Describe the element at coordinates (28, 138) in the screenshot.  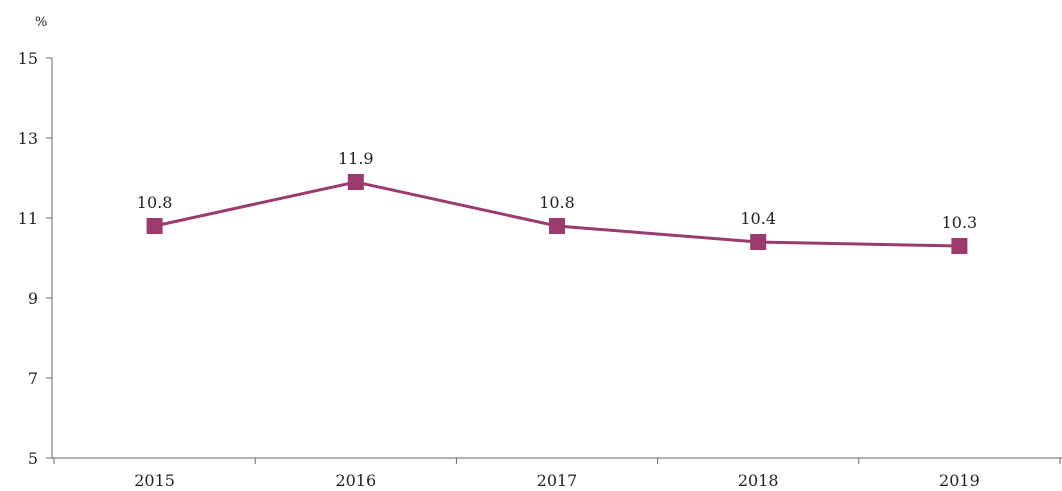
I see `y-tick-label: 13` at that location.